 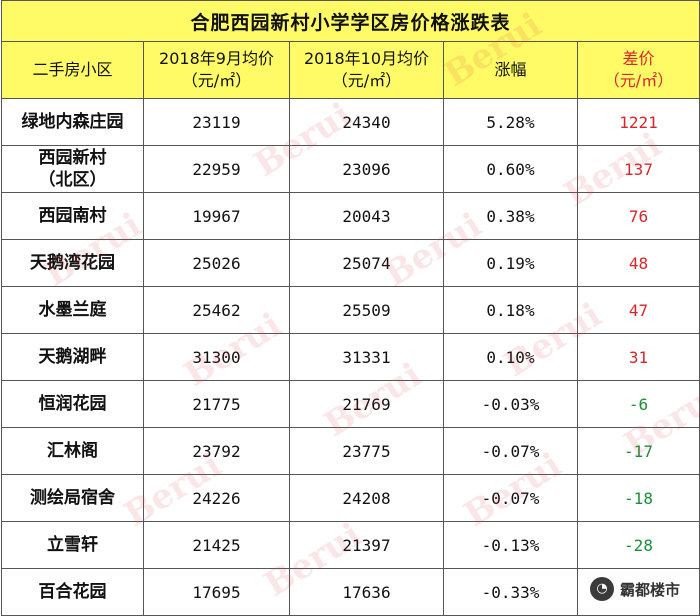 I want to click on header-change: 涨幅, so click(x=510, y=70).